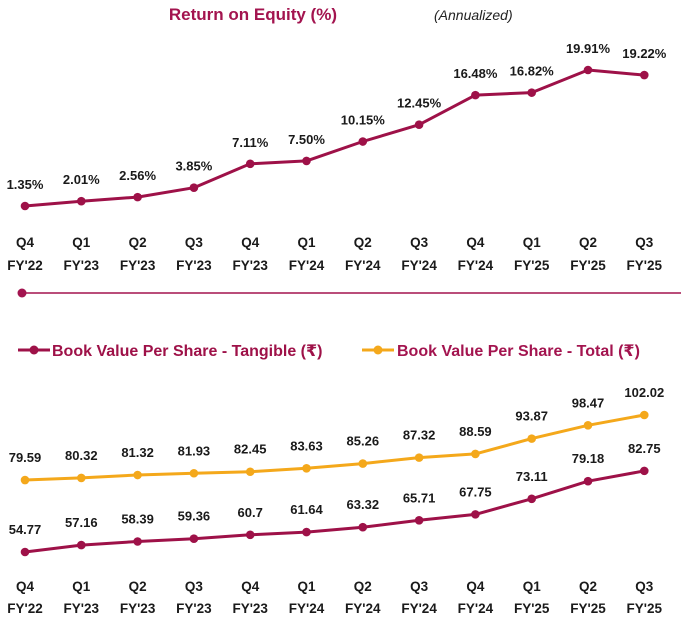 This screenshot has width=681, height=620. Describe the element at coordinates (363, 120) in the screenshot. I see `roe-label-6: 10.15%` at that location.